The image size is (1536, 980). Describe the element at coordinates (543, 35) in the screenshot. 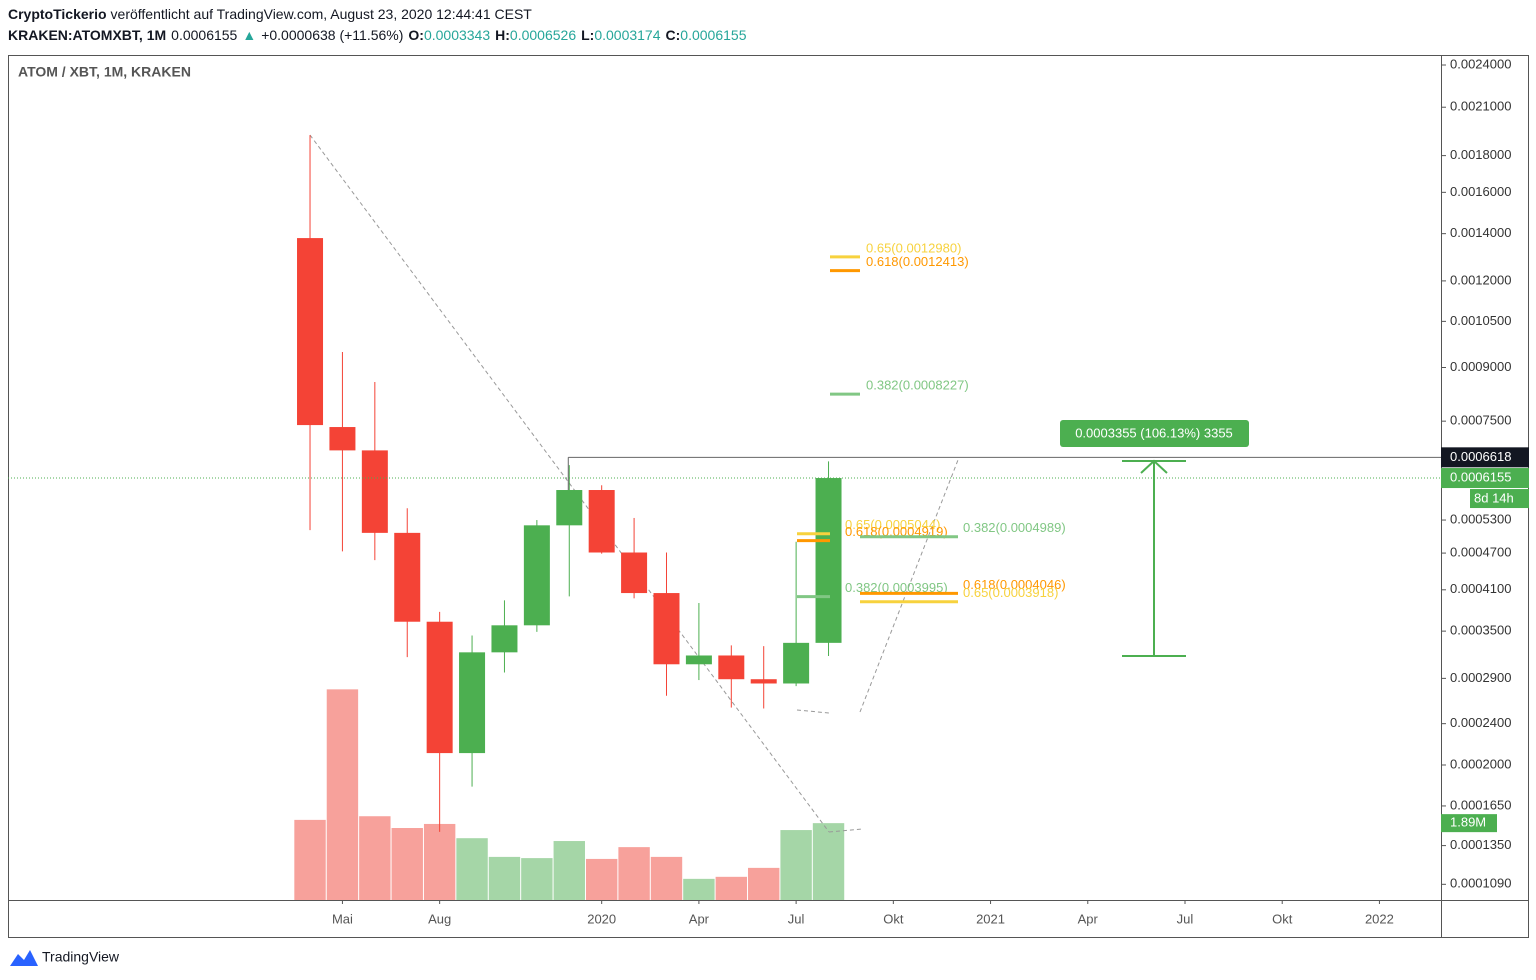

I see `ohlc-value: 0.0006526` at that location.